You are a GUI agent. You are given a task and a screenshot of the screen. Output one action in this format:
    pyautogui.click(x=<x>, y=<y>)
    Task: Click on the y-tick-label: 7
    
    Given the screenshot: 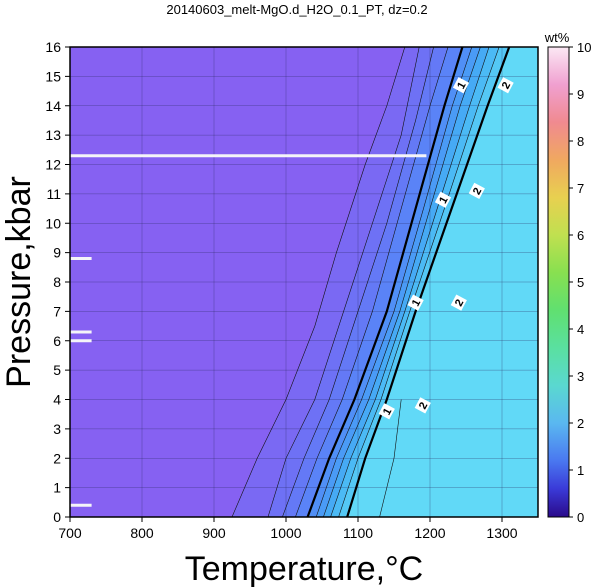 What is the action you would take?
    pyautogui.click(x=57, y=311)
    